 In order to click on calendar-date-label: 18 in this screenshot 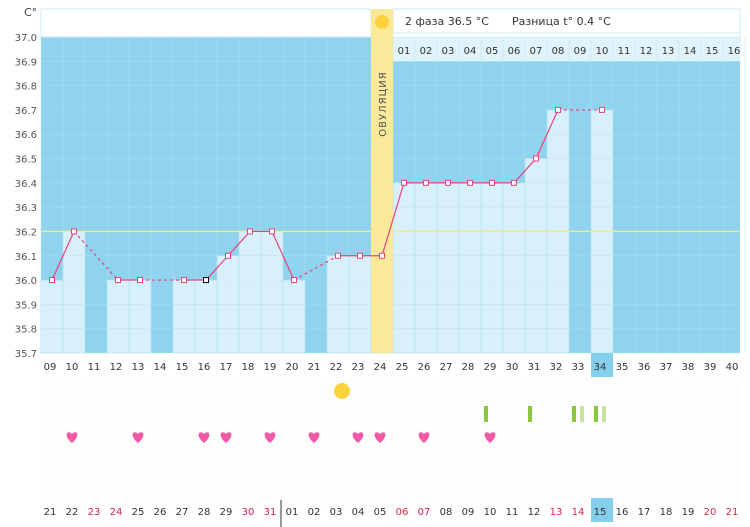, I will do `click(666, 512)`.